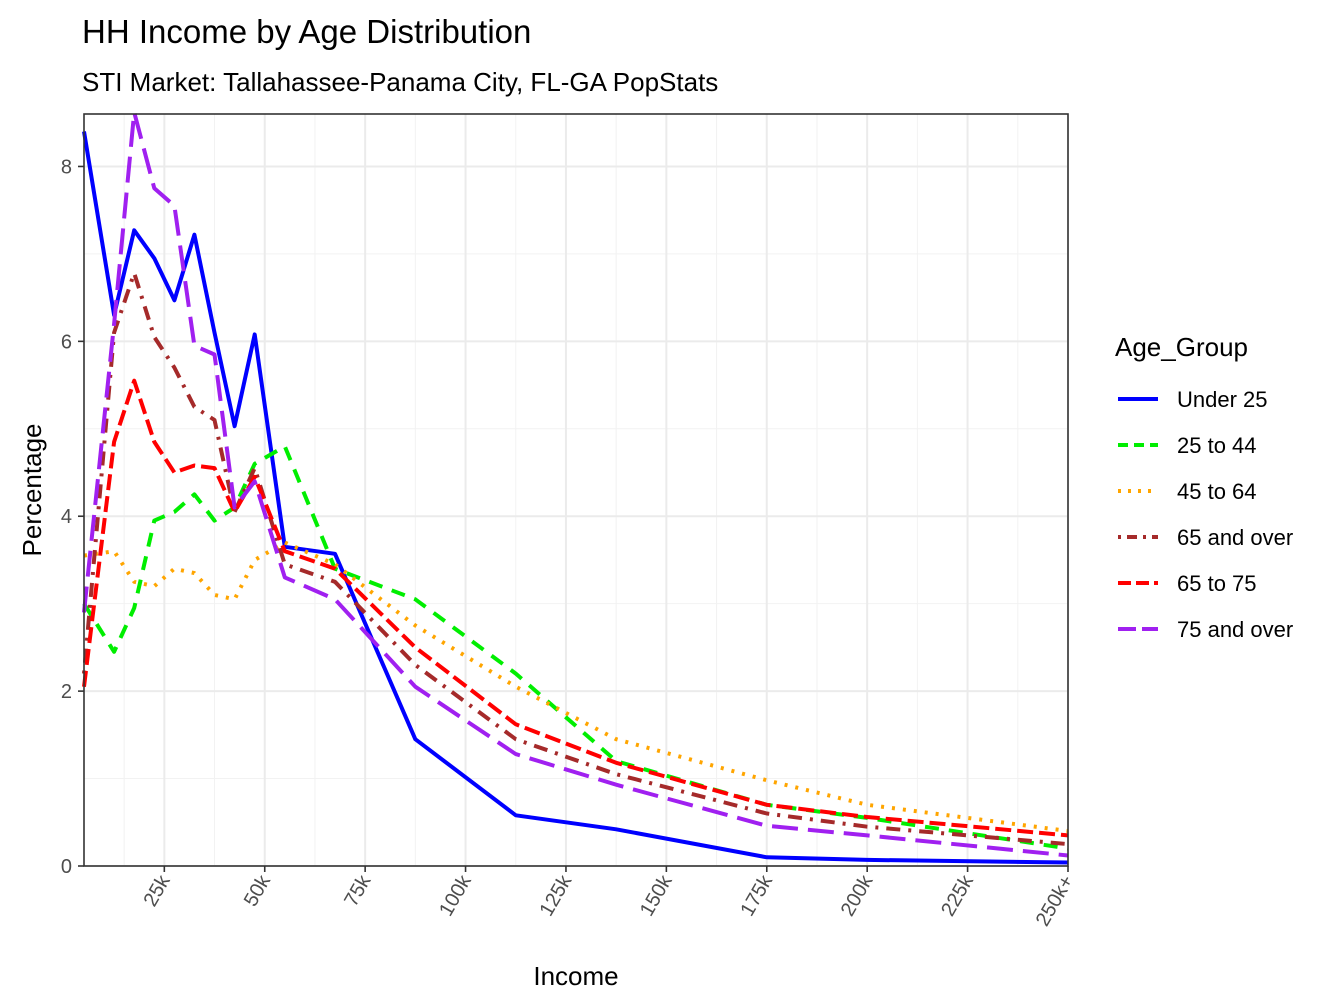 The image size is (1344, 1008). I want to click on x-tick-label: 225k, so click(957, 895).